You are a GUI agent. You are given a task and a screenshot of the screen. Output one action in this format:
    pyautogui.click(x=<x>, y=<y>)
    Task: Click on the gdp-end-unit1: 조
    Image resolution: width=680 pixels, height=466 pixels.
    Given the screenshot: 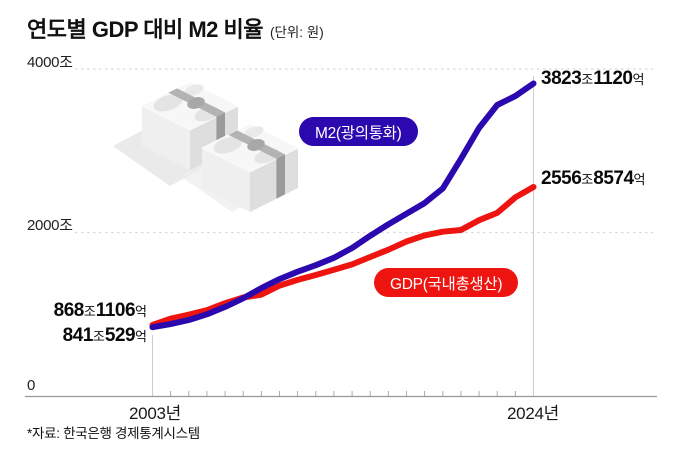 What is the action you would take?
    pyautogui.click(x=587, y=179)
    